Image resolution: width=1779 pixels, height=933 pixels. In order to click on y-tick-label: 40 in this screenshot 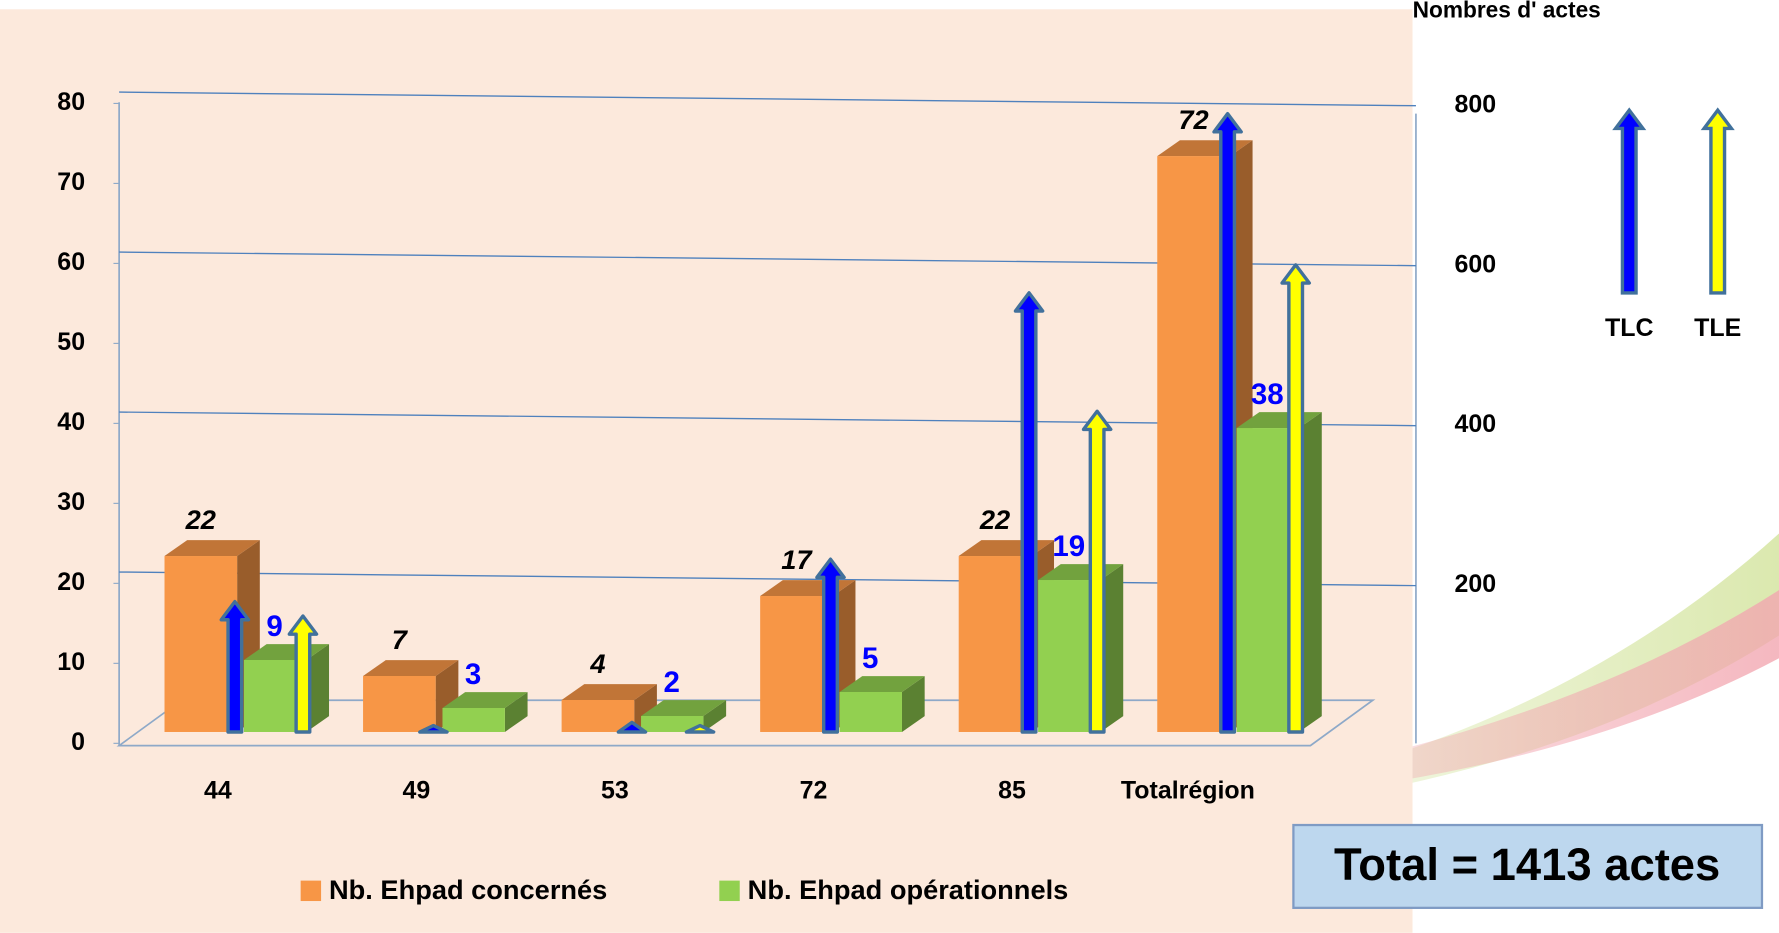, I will do `click(71, 422)`.